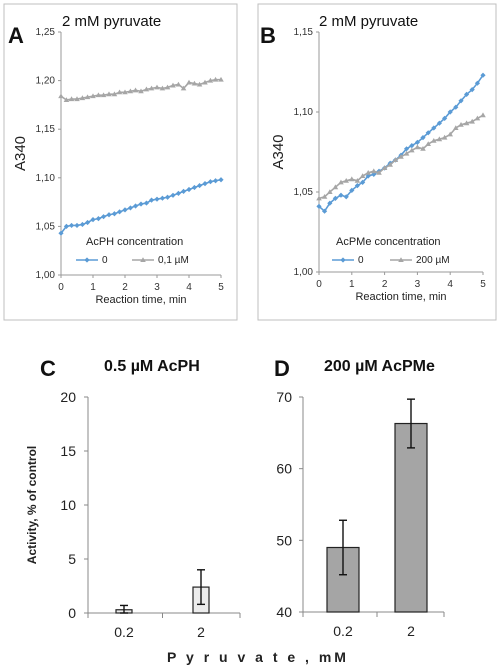 The image size is (500, 672). Describe the element at coordinates (61, 287) in the screenshot. I see `x-tick-label: 0` at that location.